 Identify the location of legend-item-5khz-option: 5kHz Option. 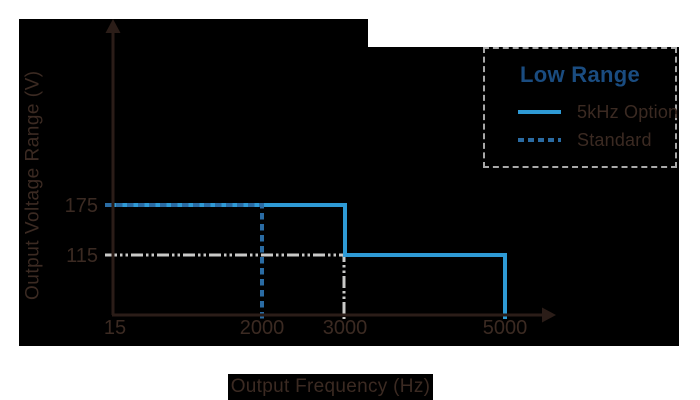
(598, 112).